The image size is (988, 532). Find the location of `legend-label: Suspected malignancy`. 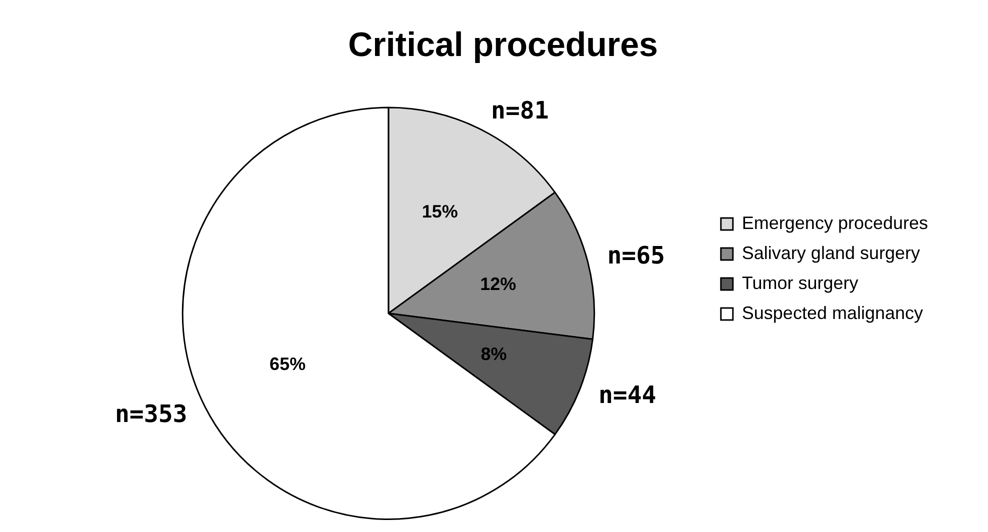

legend-label: Suspected malignancy is located at coordinates (833, 312).